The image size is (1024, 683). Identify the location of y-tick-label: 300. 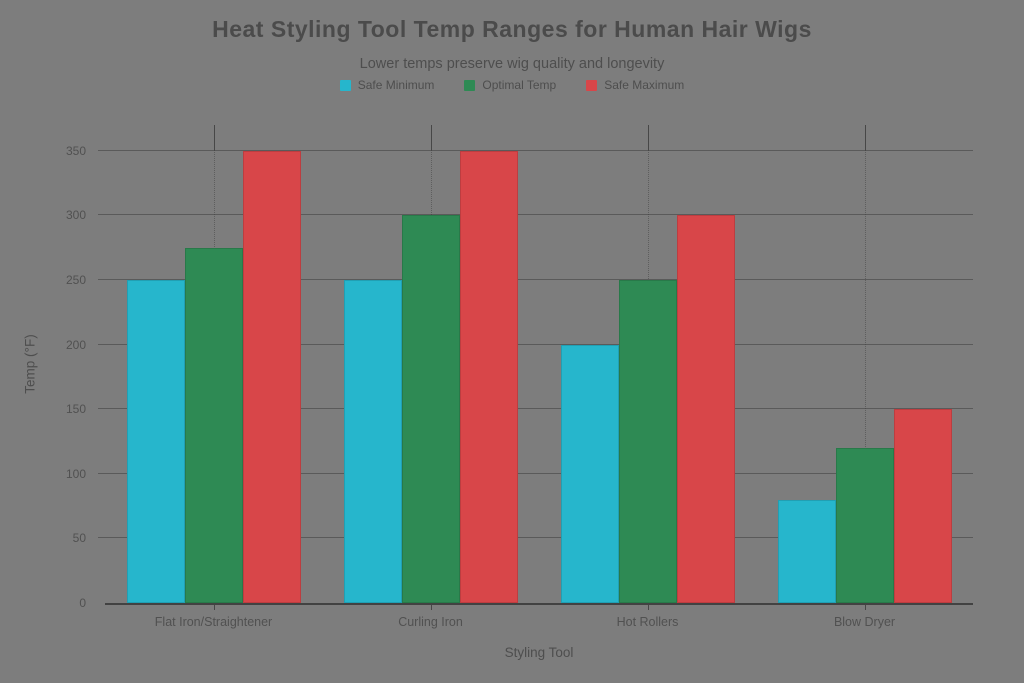
(75, 215).